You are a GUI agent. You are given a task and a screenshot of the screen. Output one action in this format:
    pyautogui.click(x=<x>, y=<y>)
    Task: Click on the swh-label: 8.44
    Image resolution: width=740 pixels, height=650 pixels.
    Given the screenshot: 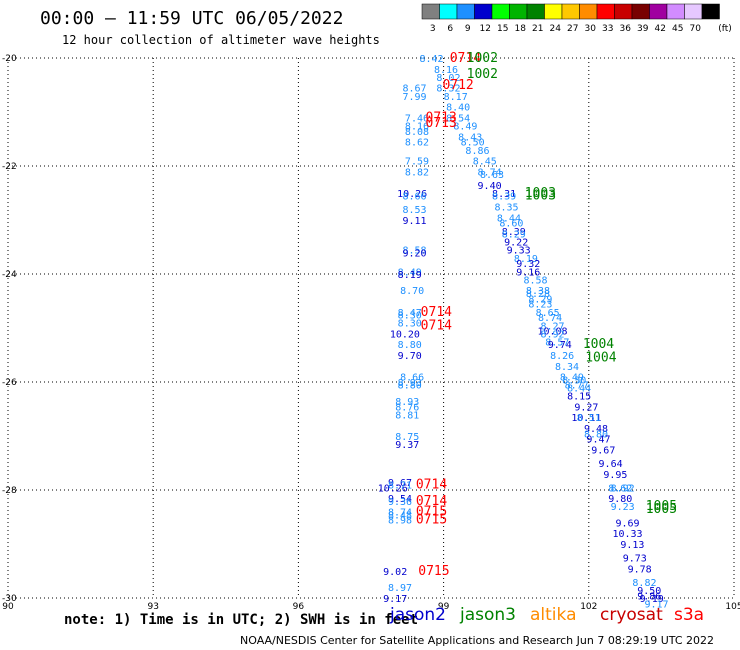 What is the action you would take?
    pyautogui.click(x=579, y=388)
    